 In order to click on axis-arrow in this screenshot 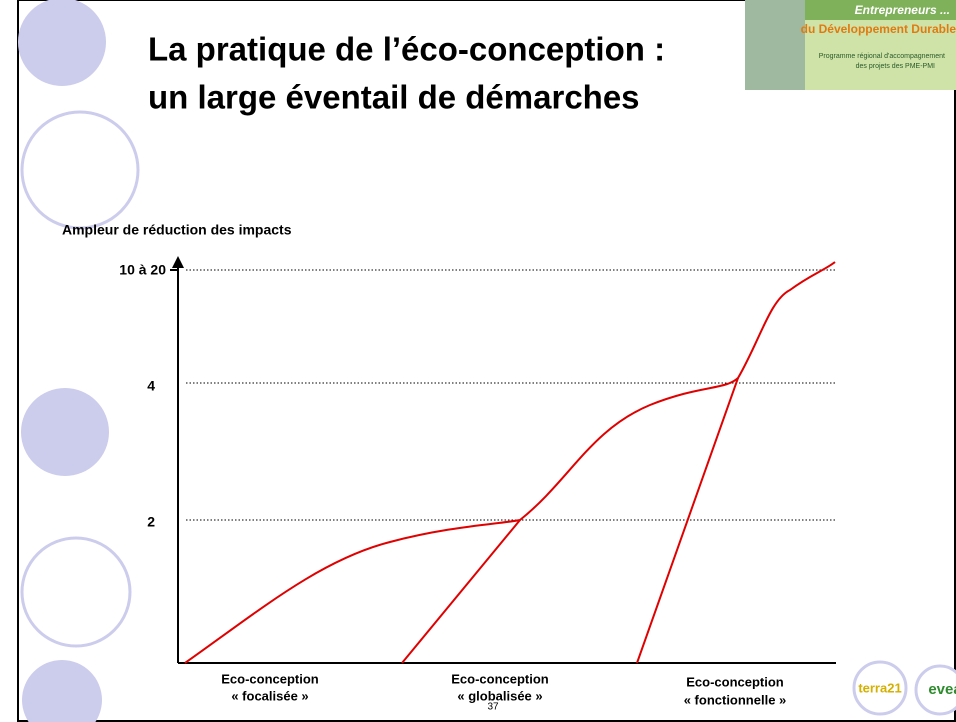, I will do `click(178, 262)`.